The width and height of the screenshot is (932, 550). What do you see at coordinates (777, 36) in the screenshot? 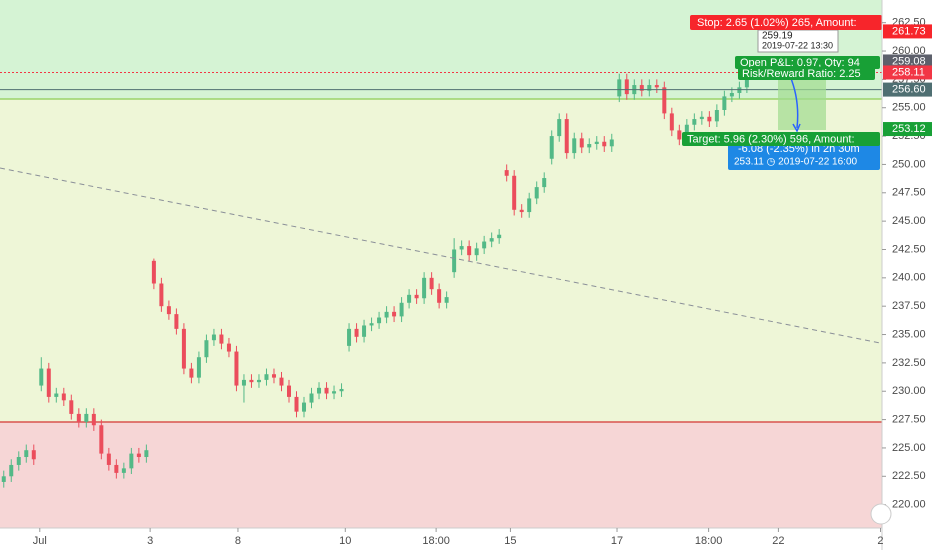
I see `tooltip-price: 259.19` at bounding box center [777, 36].